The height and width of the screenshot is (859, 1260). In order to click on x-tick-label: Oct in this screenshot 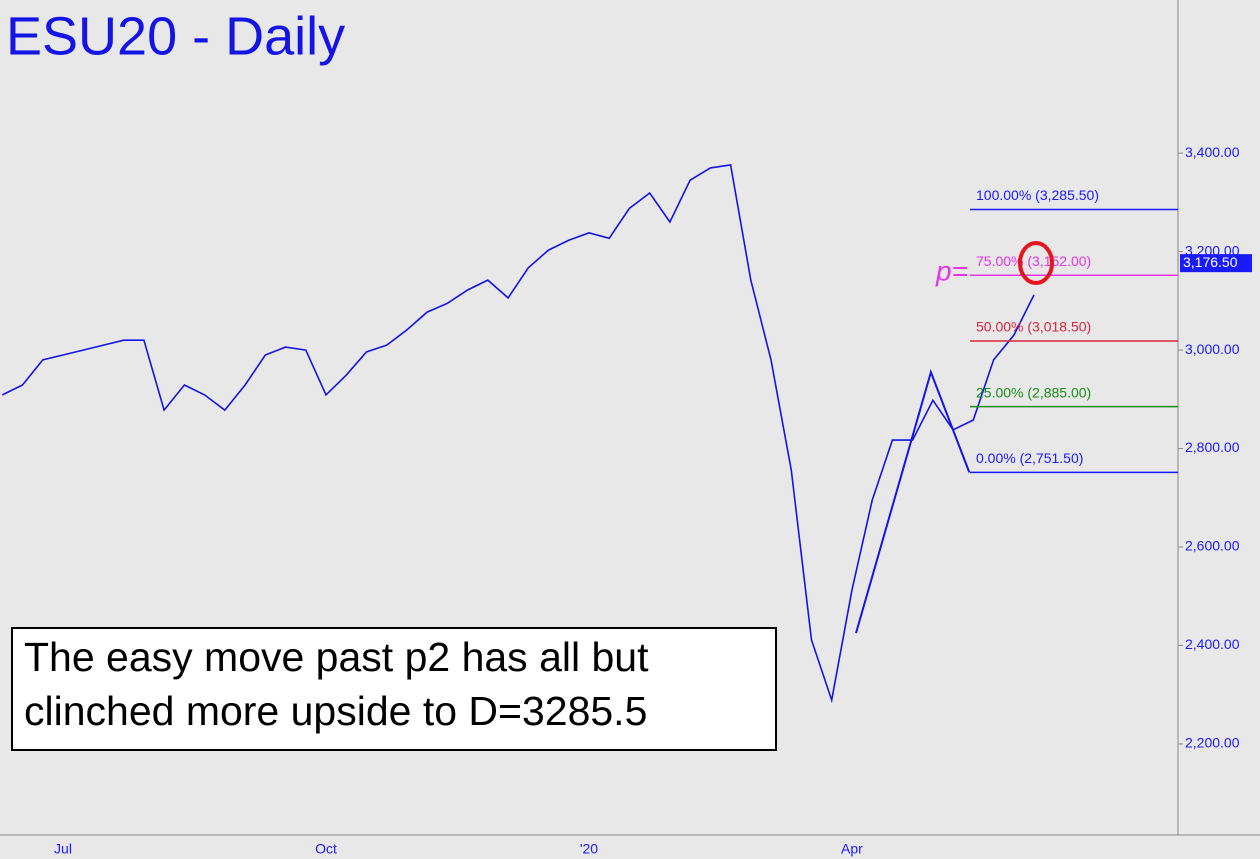, I will do `click(326, 849)`.